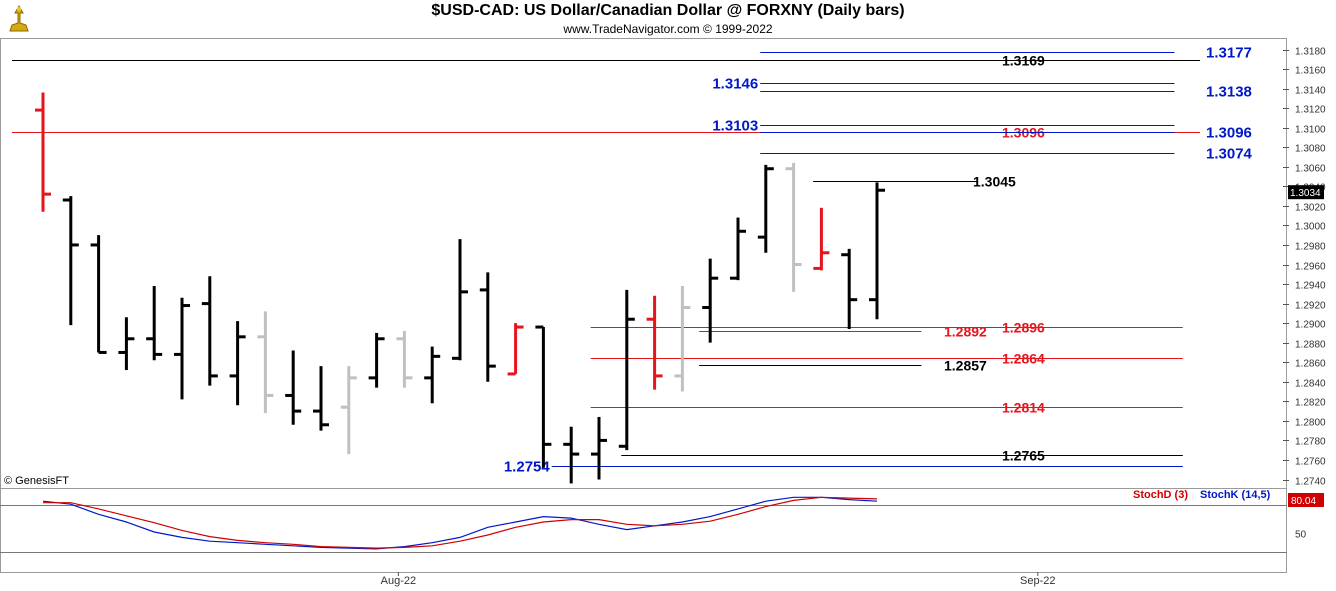  What do you see at coordinates (1310, 286) in the screenshot?
I see `y-tick-label: 1.2940` at bounding box center [1310, 286].